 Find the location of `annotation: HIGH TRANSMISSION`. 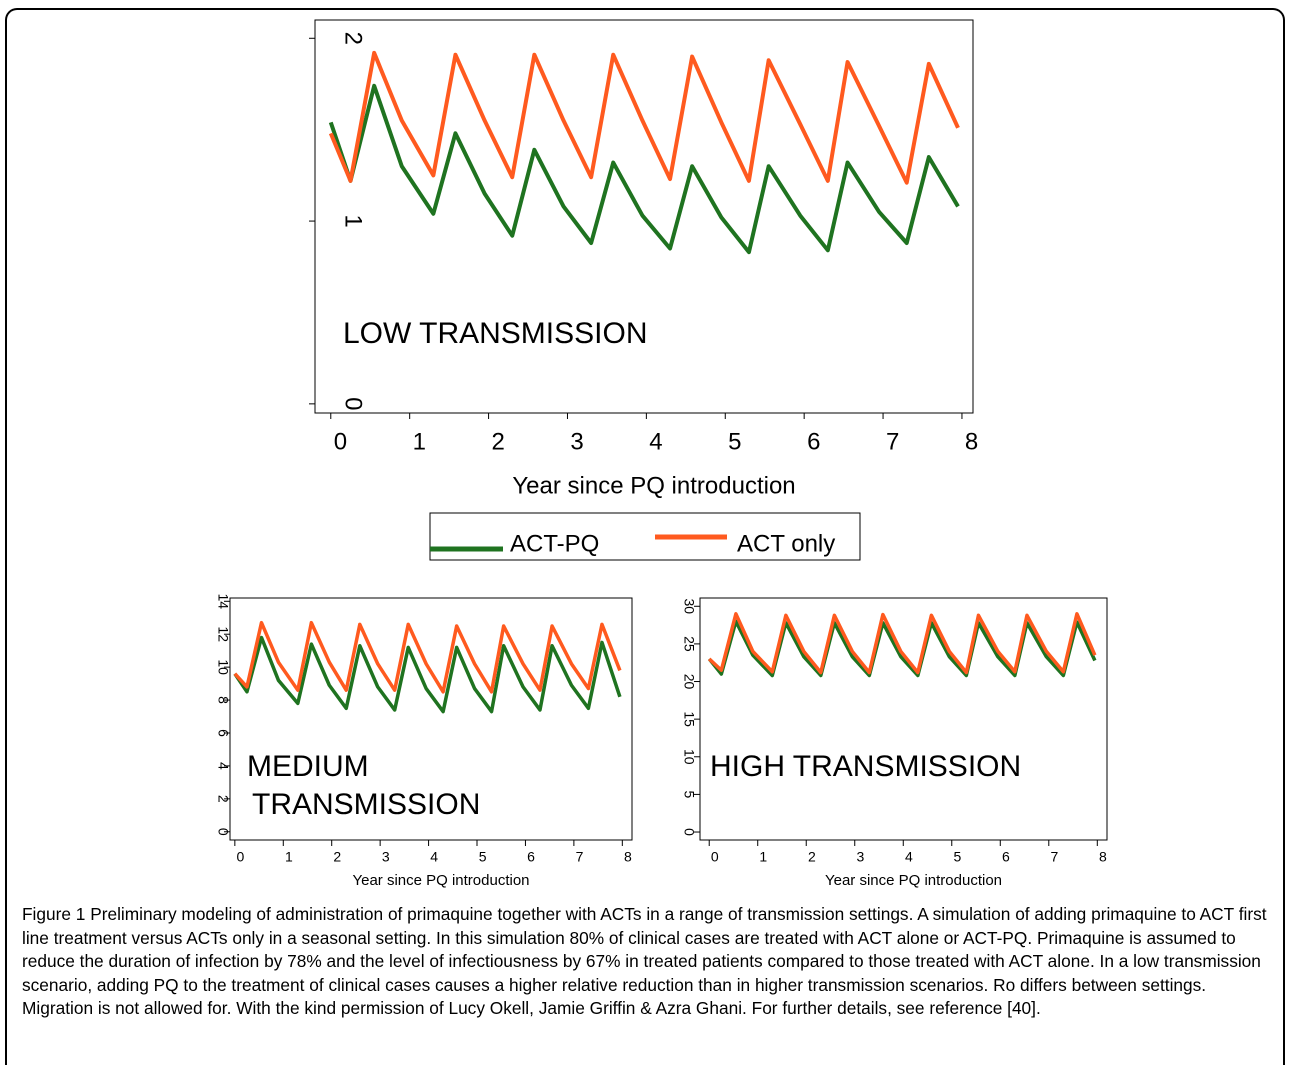

annotation: HIGH TRANSMISSION is located at coordinates (865, 766).